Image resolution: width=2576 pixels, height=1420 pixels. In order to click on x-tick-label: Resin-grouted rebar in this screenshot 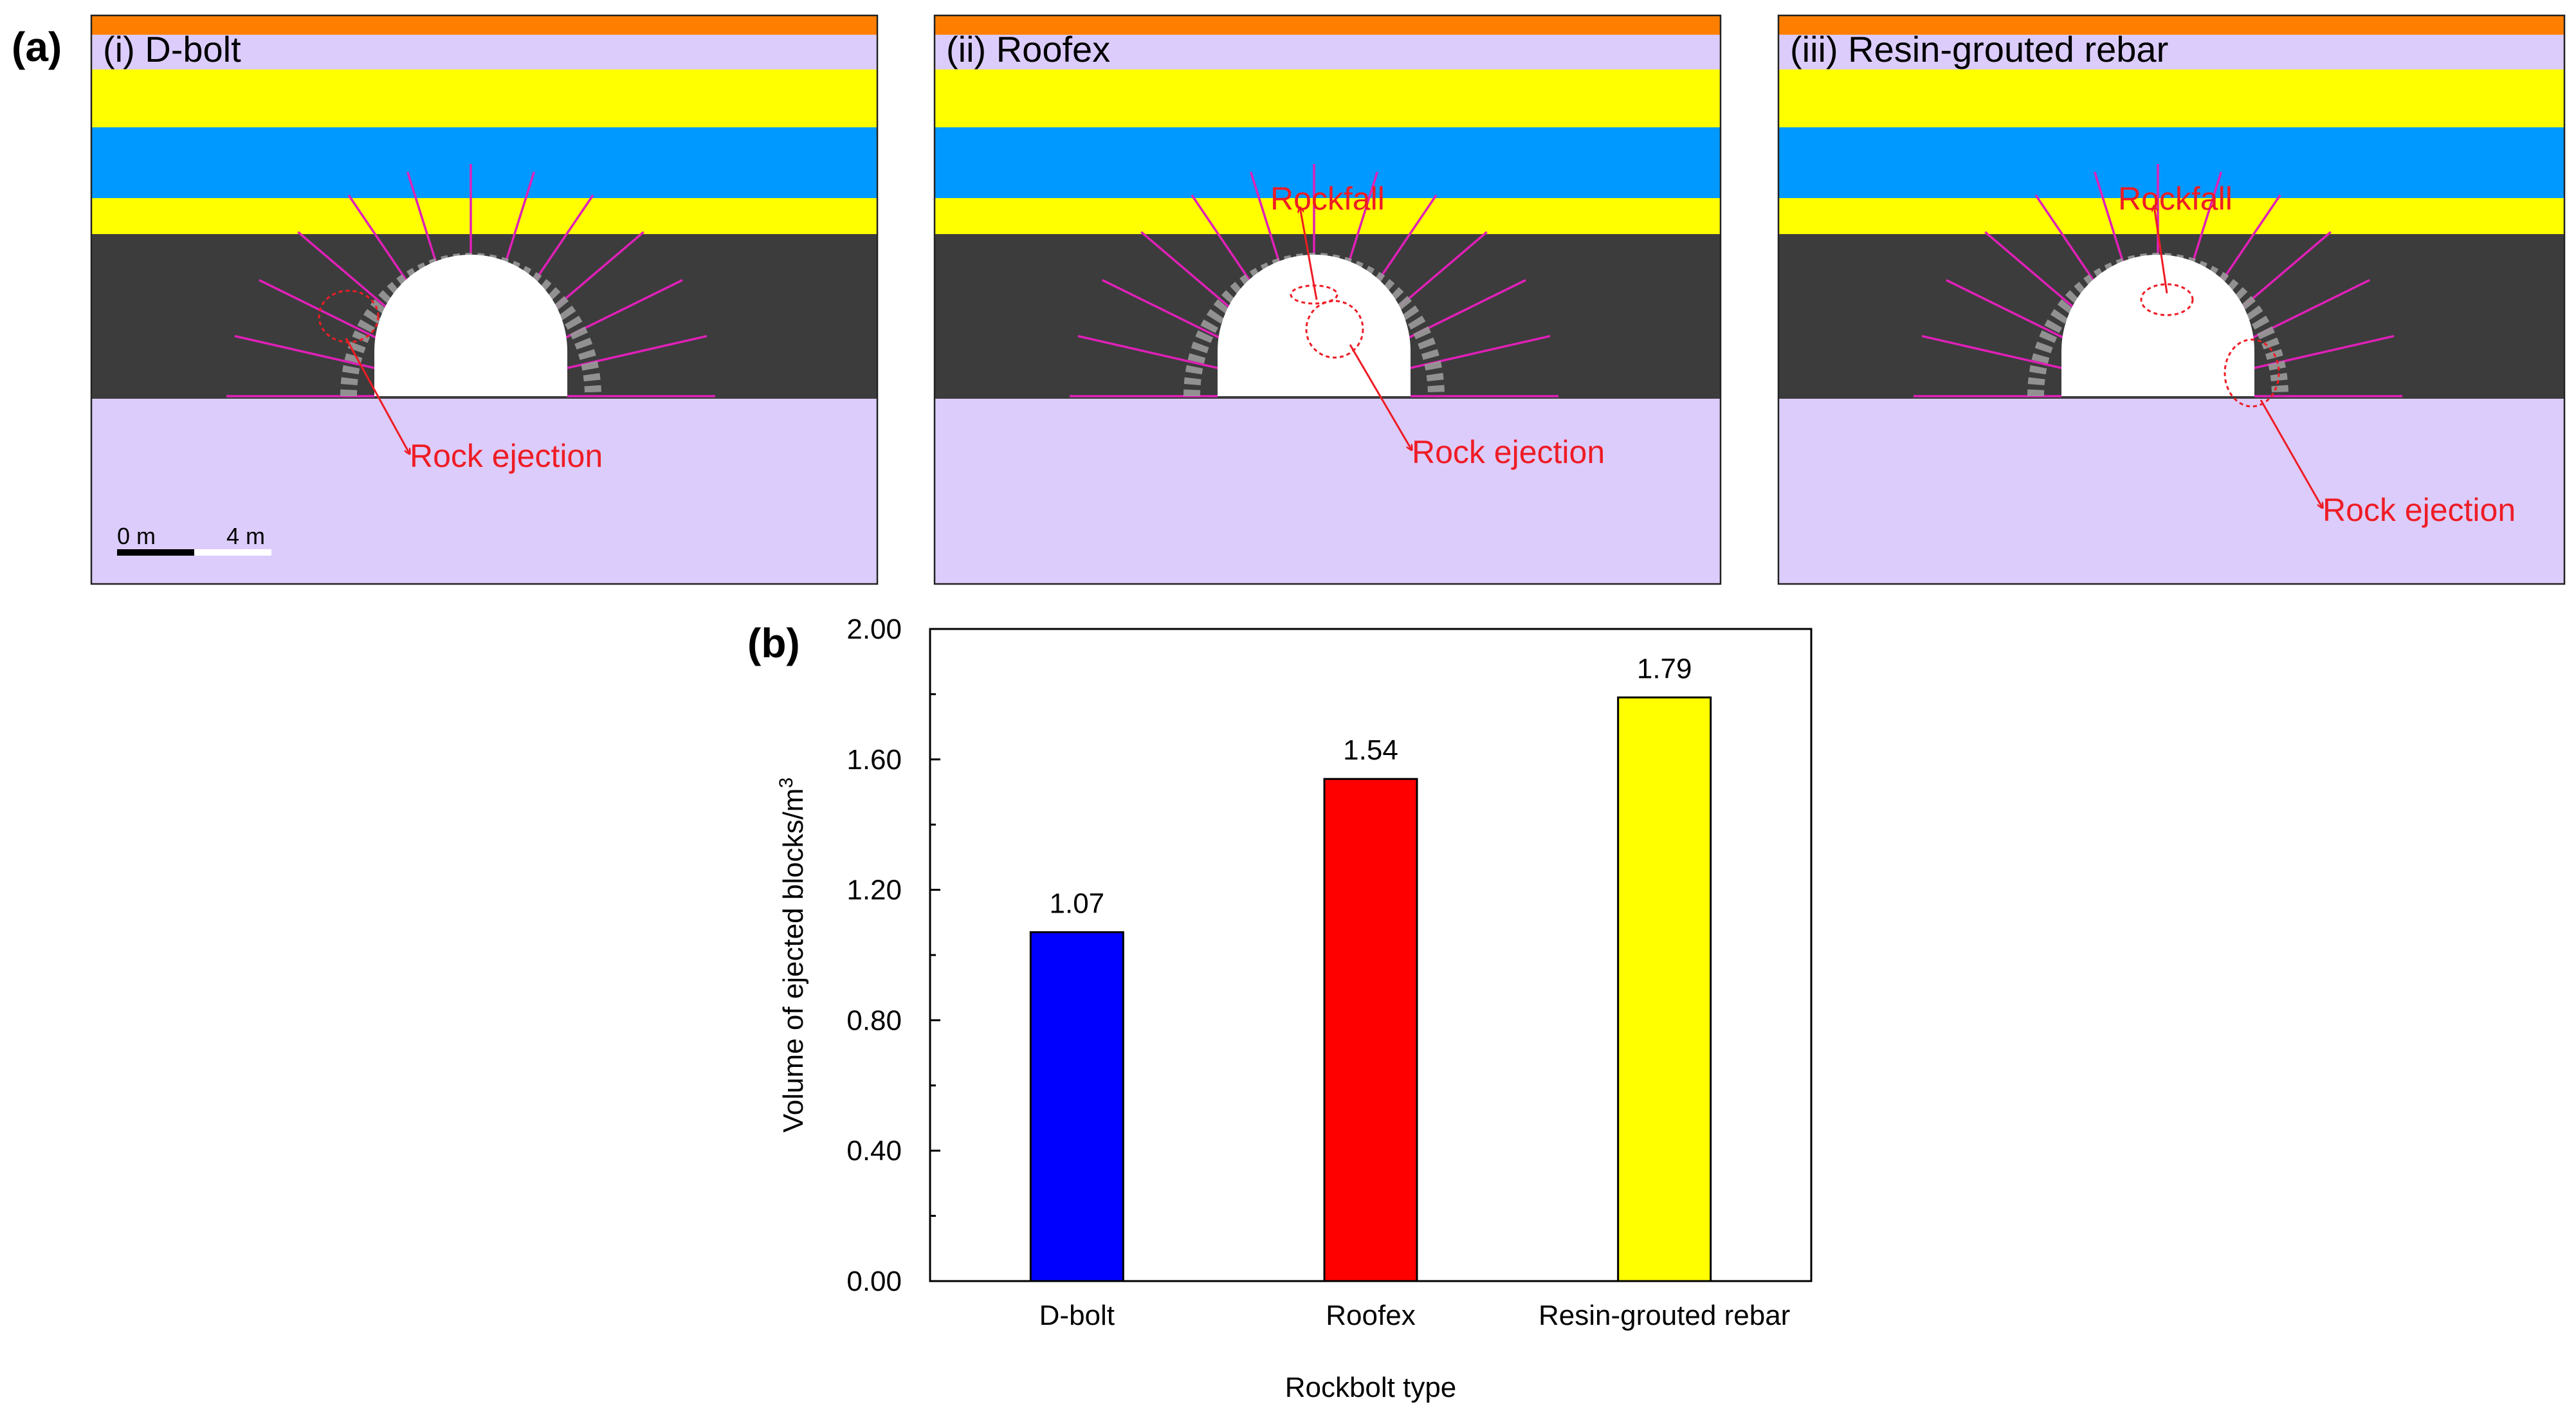, I will do `click(1664, 1315)`.